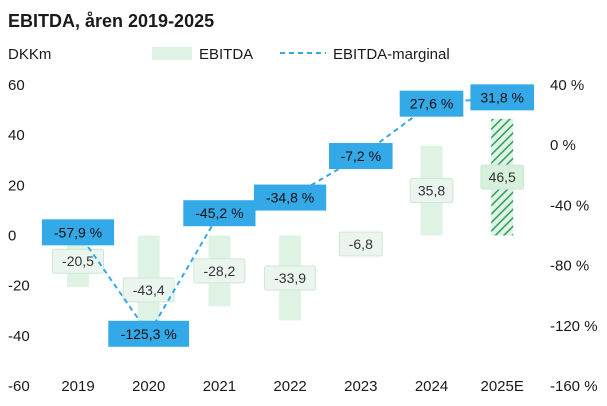  What do you see at coordinates (219, 386) in the screenshot?
I see `x-tick-label: 2021` at bounding box center [219, 386].